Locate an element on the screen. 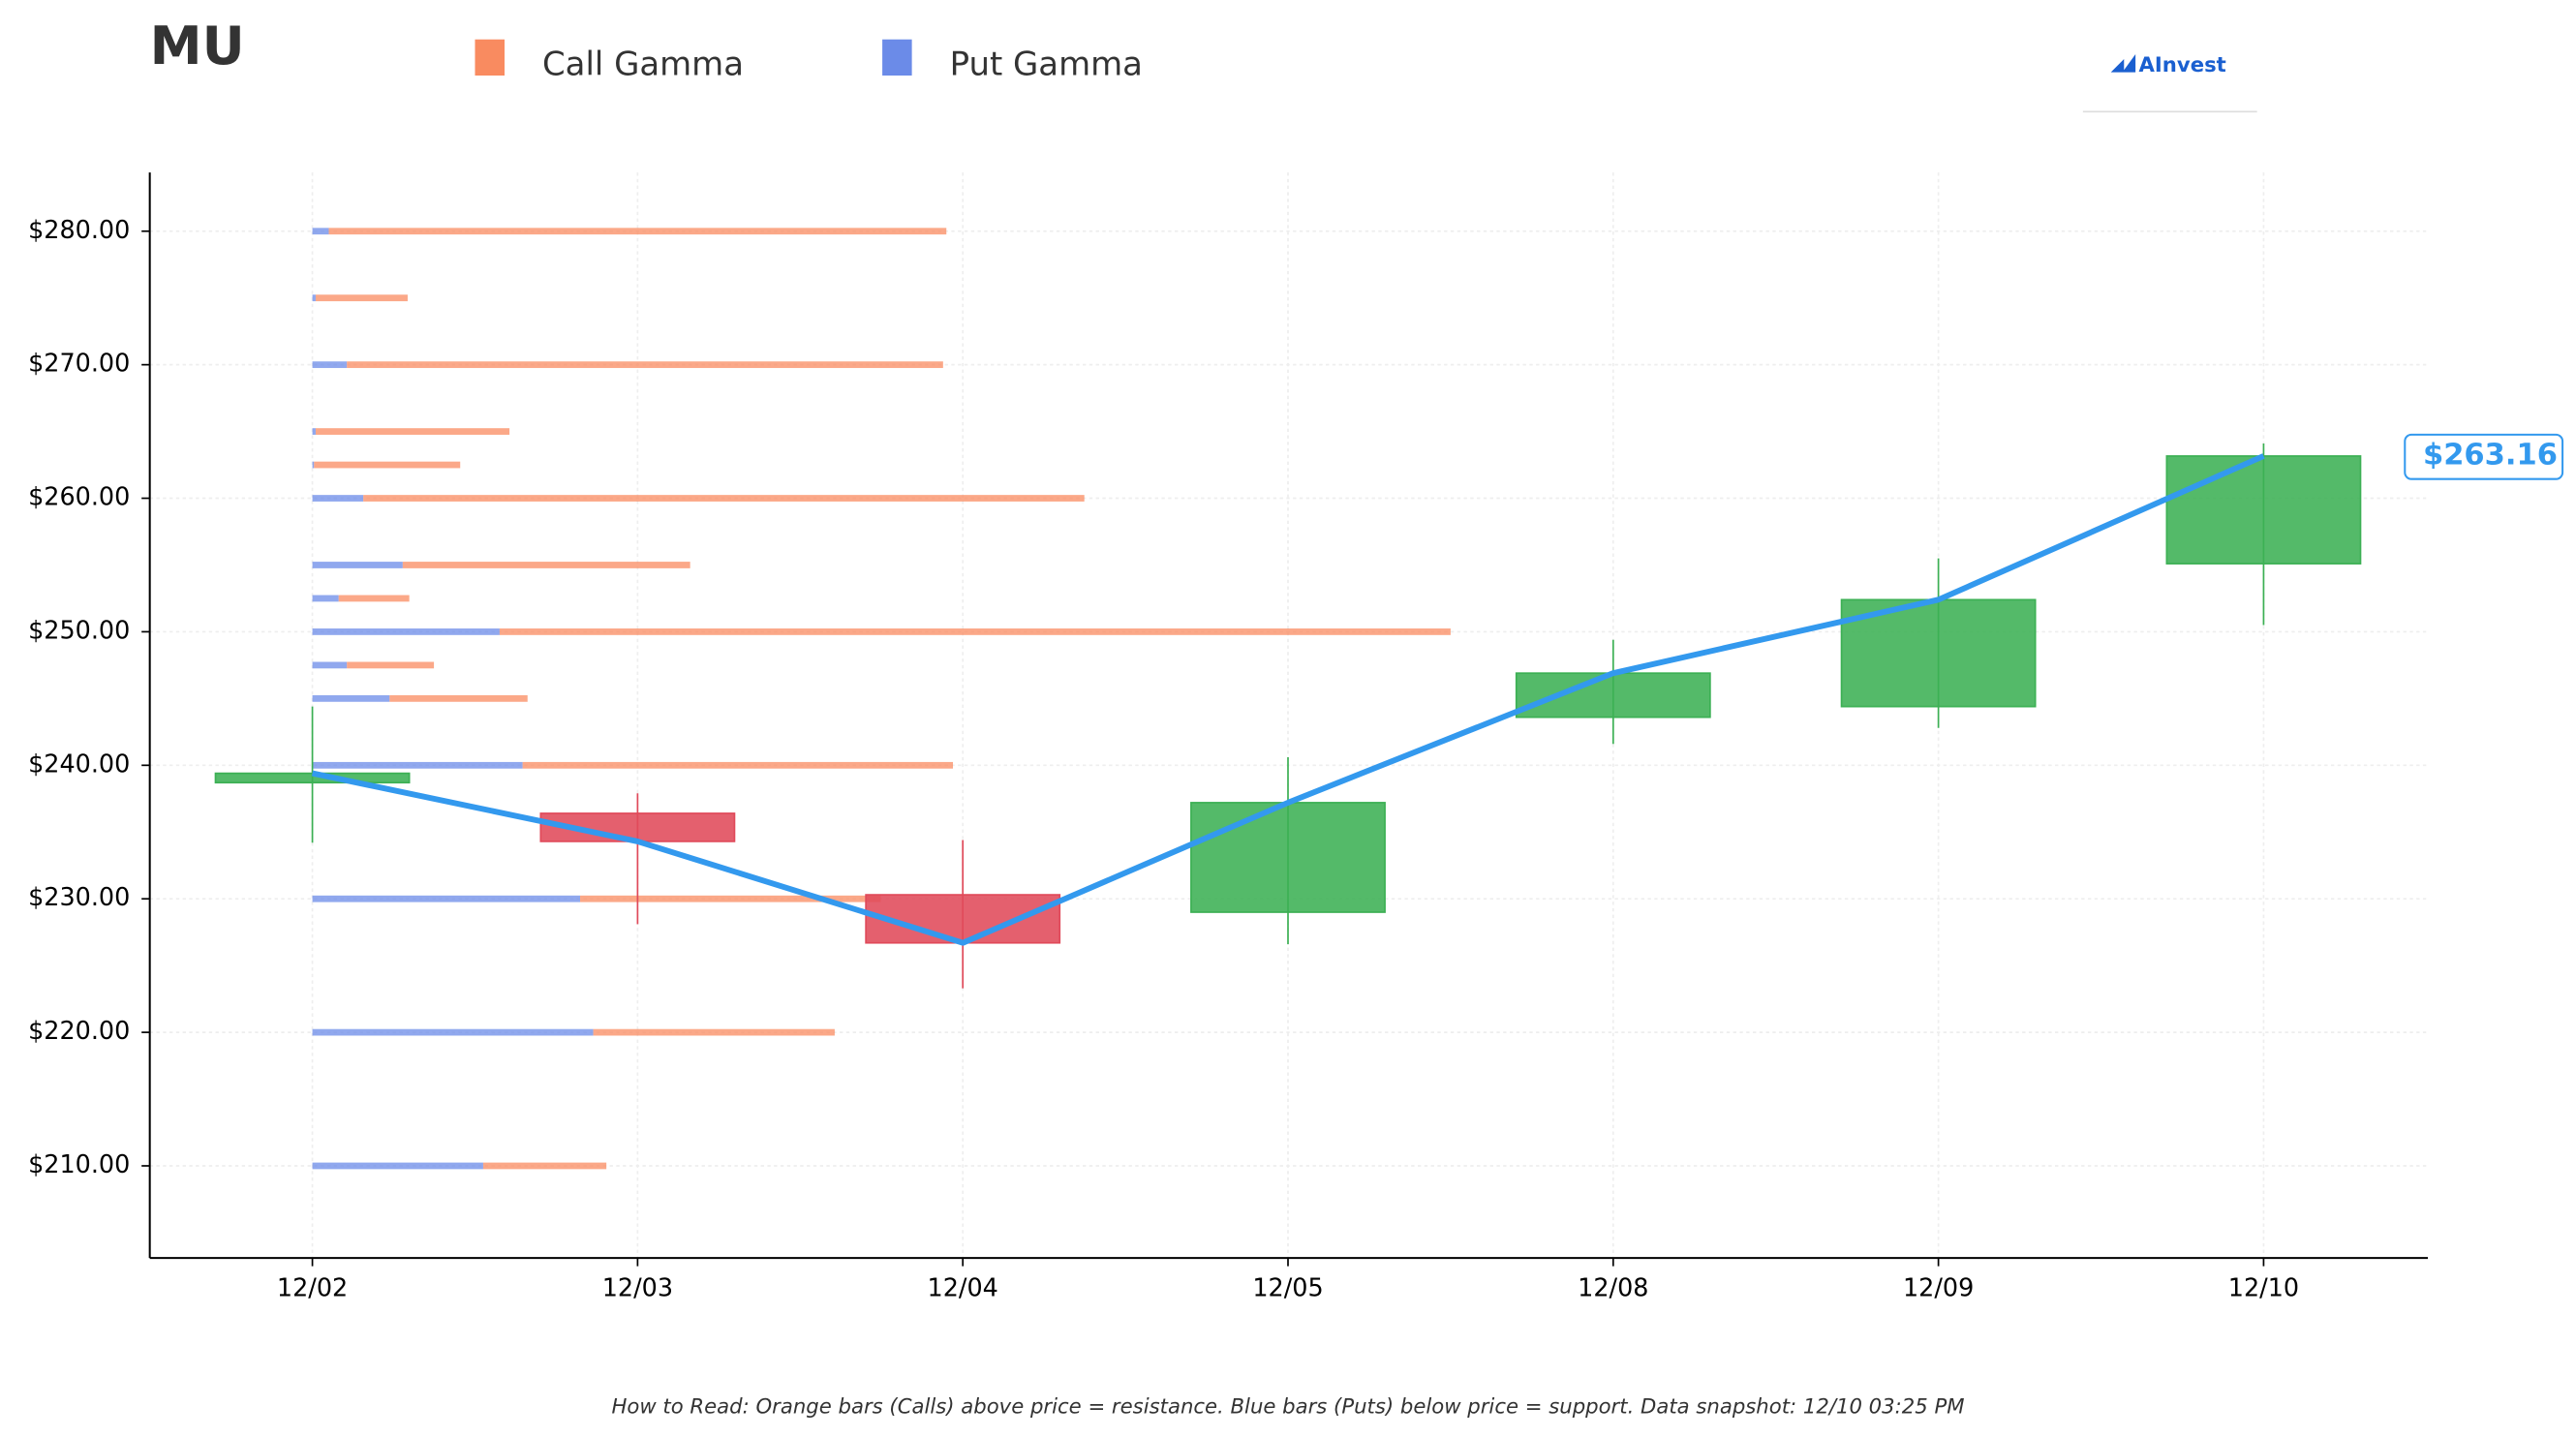 Image resolution: width=2576 pixels, height=1437 pixels. price-label-box is located at coordinates (2484, 457).